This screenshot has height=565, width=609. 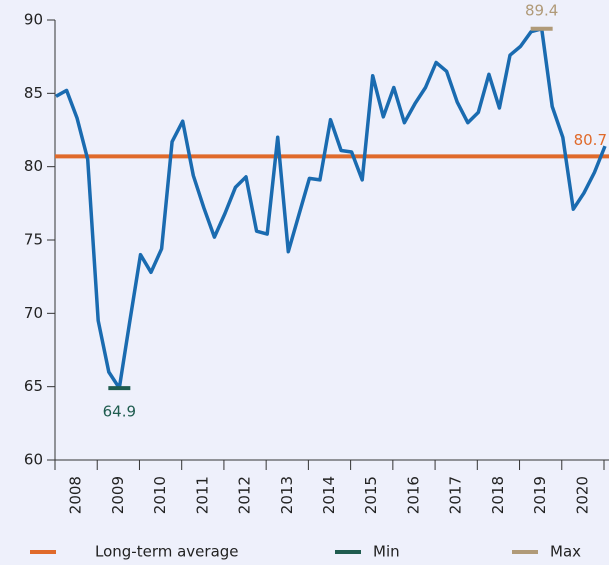 What do you see at coordinates (33, 93) in the screenshot?
I see `y-tick-label: 85` at bounding box center [33, 93].